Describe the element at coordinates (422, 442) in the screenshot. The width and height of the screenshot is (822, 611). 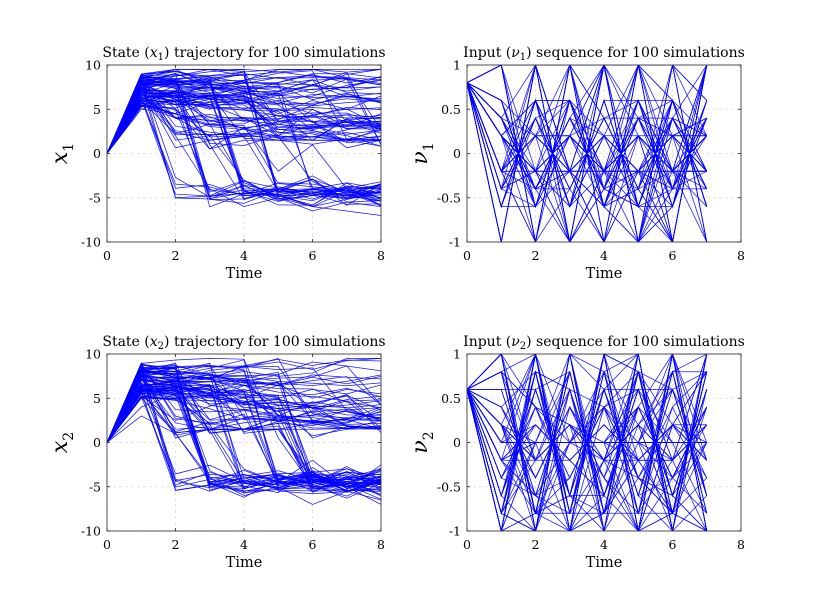
I see `y-axis-label: ν2` at that location.